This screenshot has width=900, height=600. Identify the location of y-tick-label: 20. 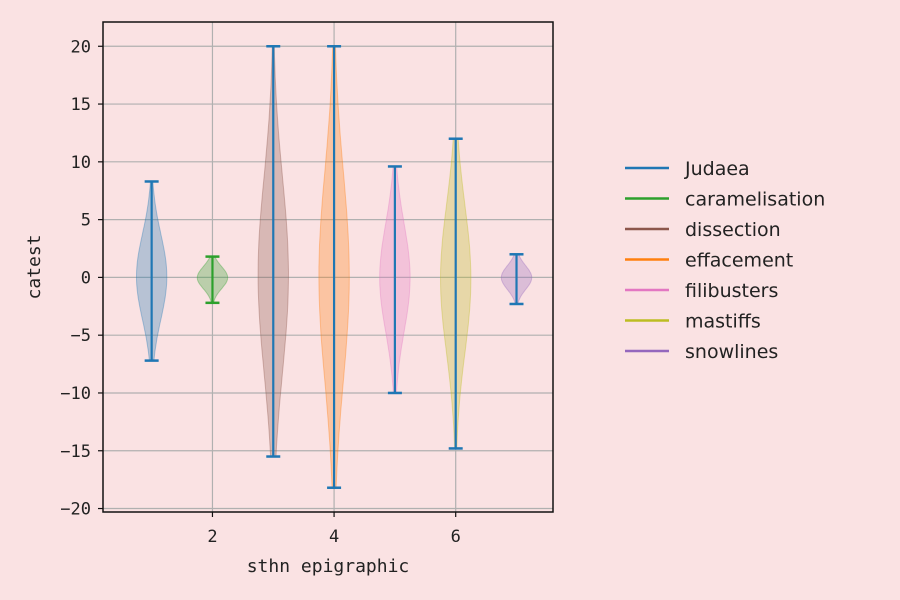
(81, 47).